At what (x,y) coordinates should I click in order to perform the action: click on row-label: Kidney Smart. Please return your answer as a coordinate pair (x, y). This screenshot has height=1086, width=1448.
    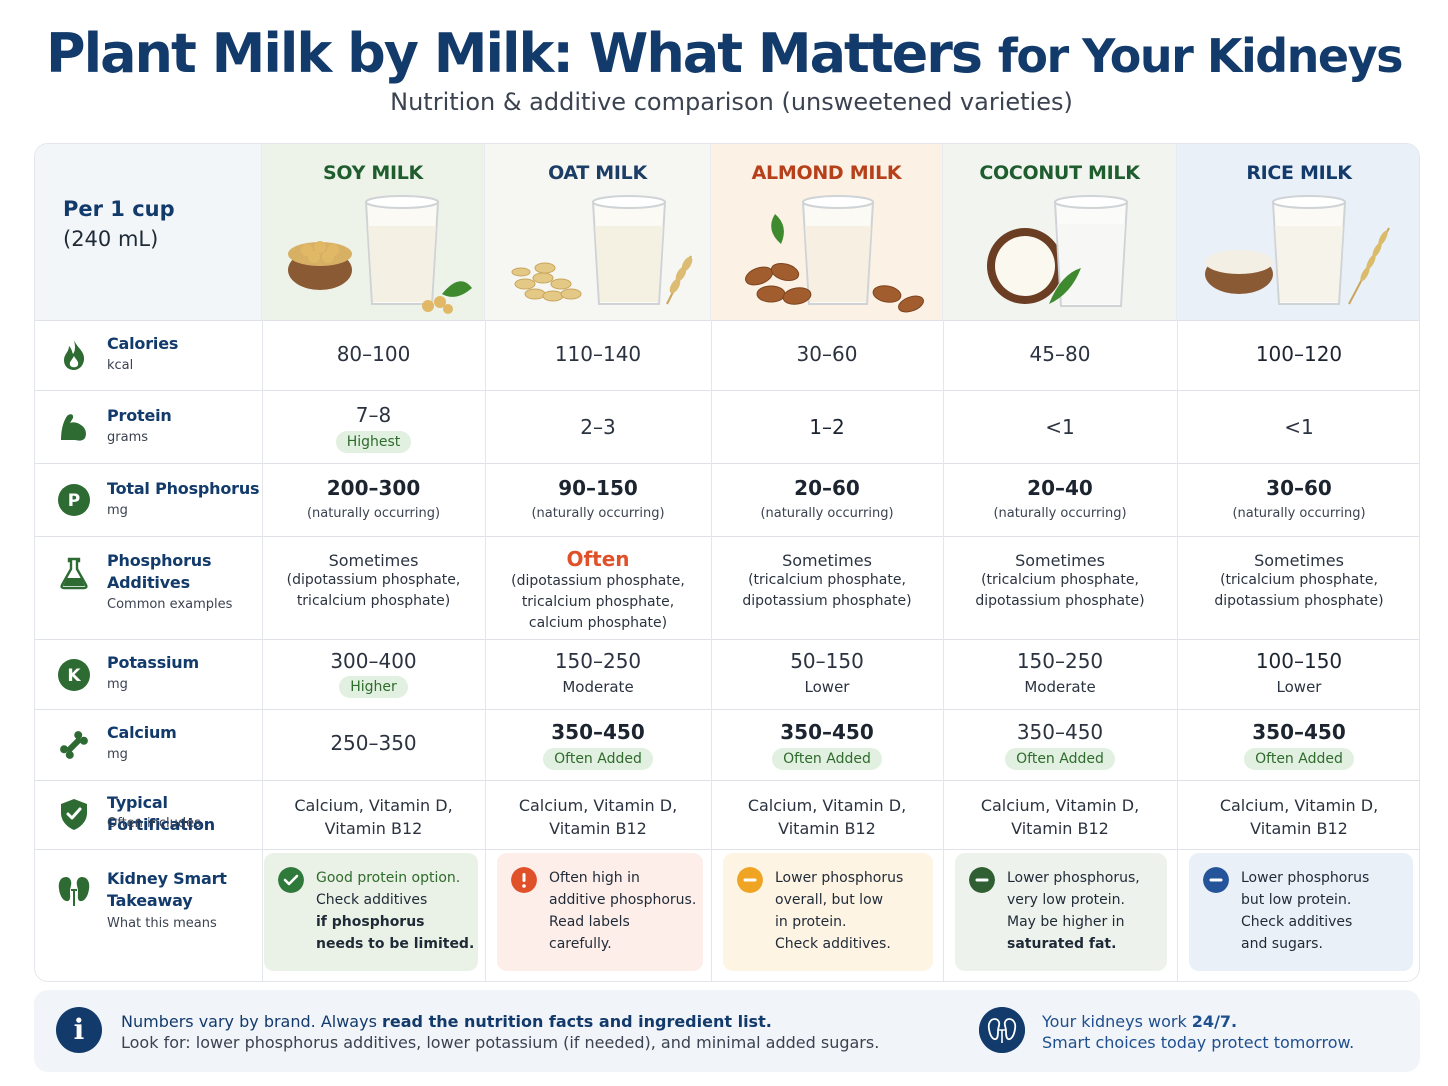
    Looking at the image, I should click on (167, 878).